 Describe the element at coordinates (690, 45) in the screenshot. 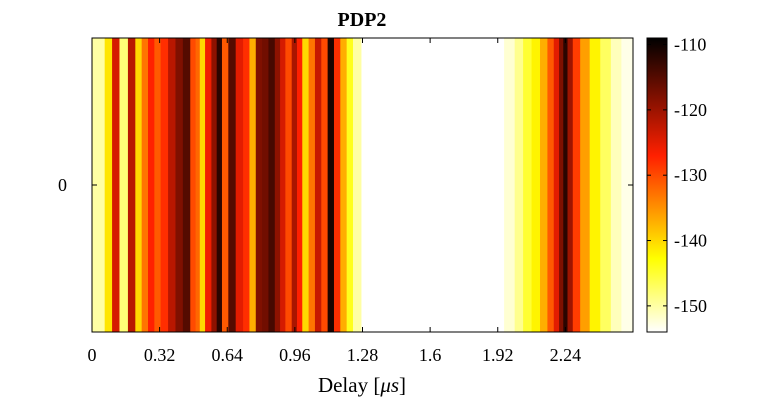

I see `colorbar-tick-label: -110` at that location.